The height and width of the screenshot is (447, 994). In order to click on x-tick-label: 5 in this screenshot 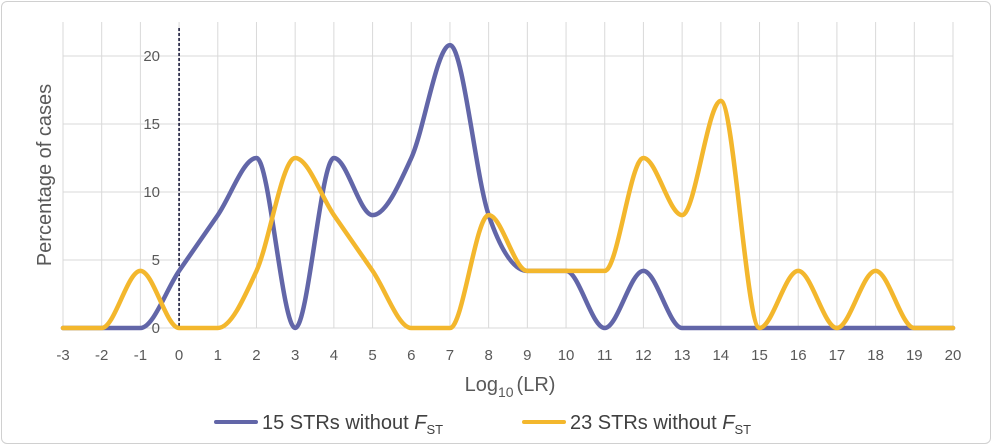, I will do `click(372, 355)`.